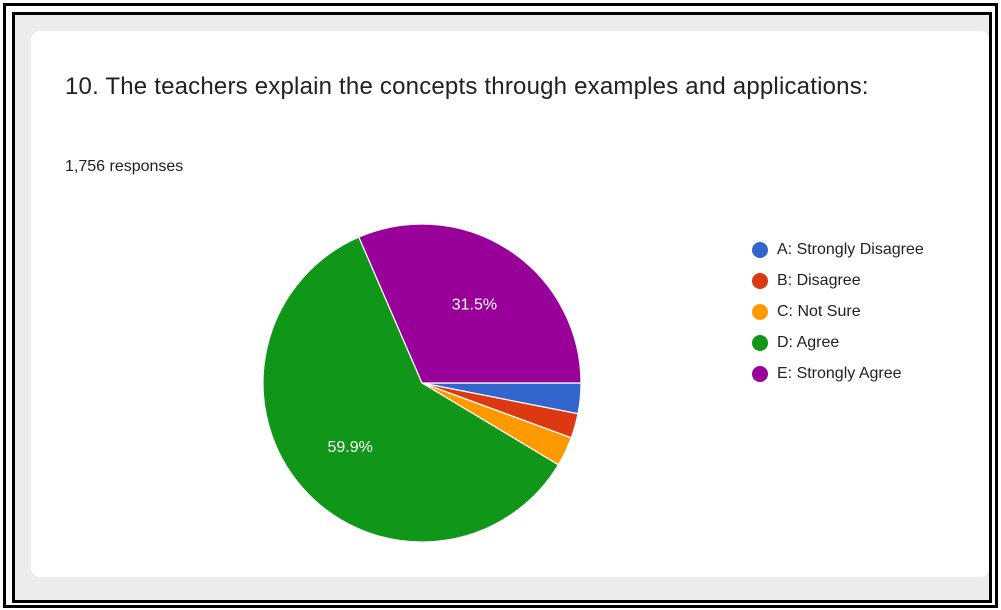  What do you see at coordinates (124, 166) in the screenshot?
I see `response-count: 1,756 responses` at bounding box center [124, 166].